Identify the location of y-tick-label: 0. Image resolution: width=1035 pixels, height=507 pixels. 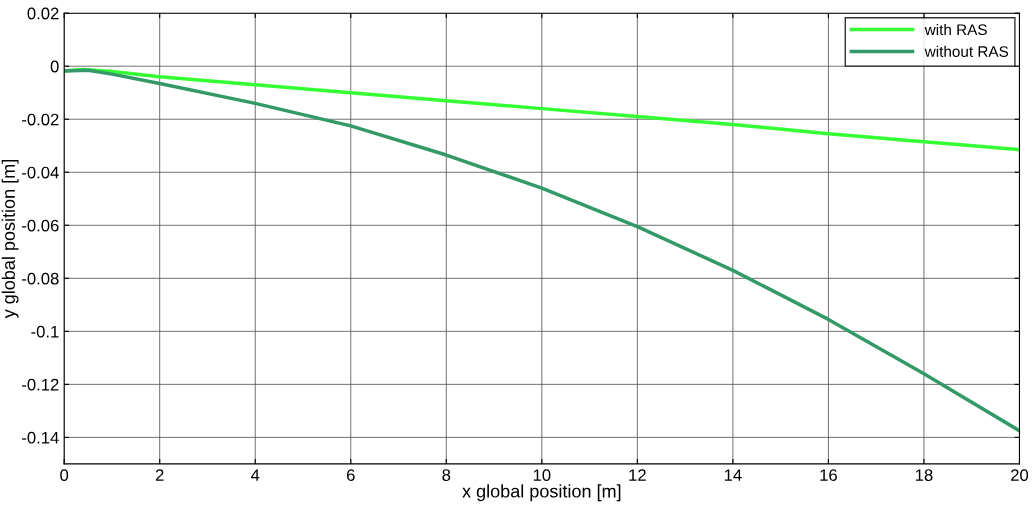
(54, 66).